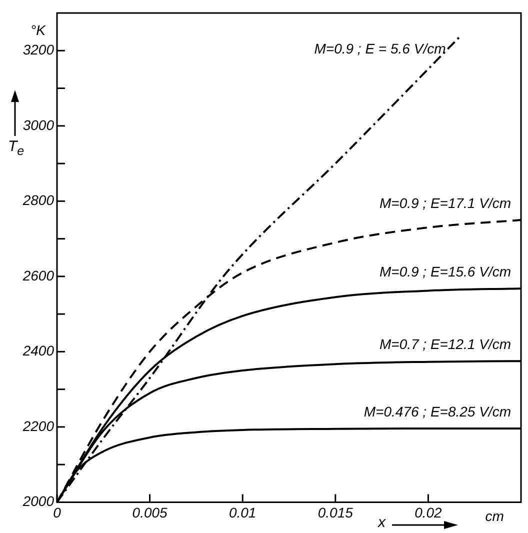 This screenshot has width=528, height=533. I want to click on y-tick-label: 2200, so click(38, 426).